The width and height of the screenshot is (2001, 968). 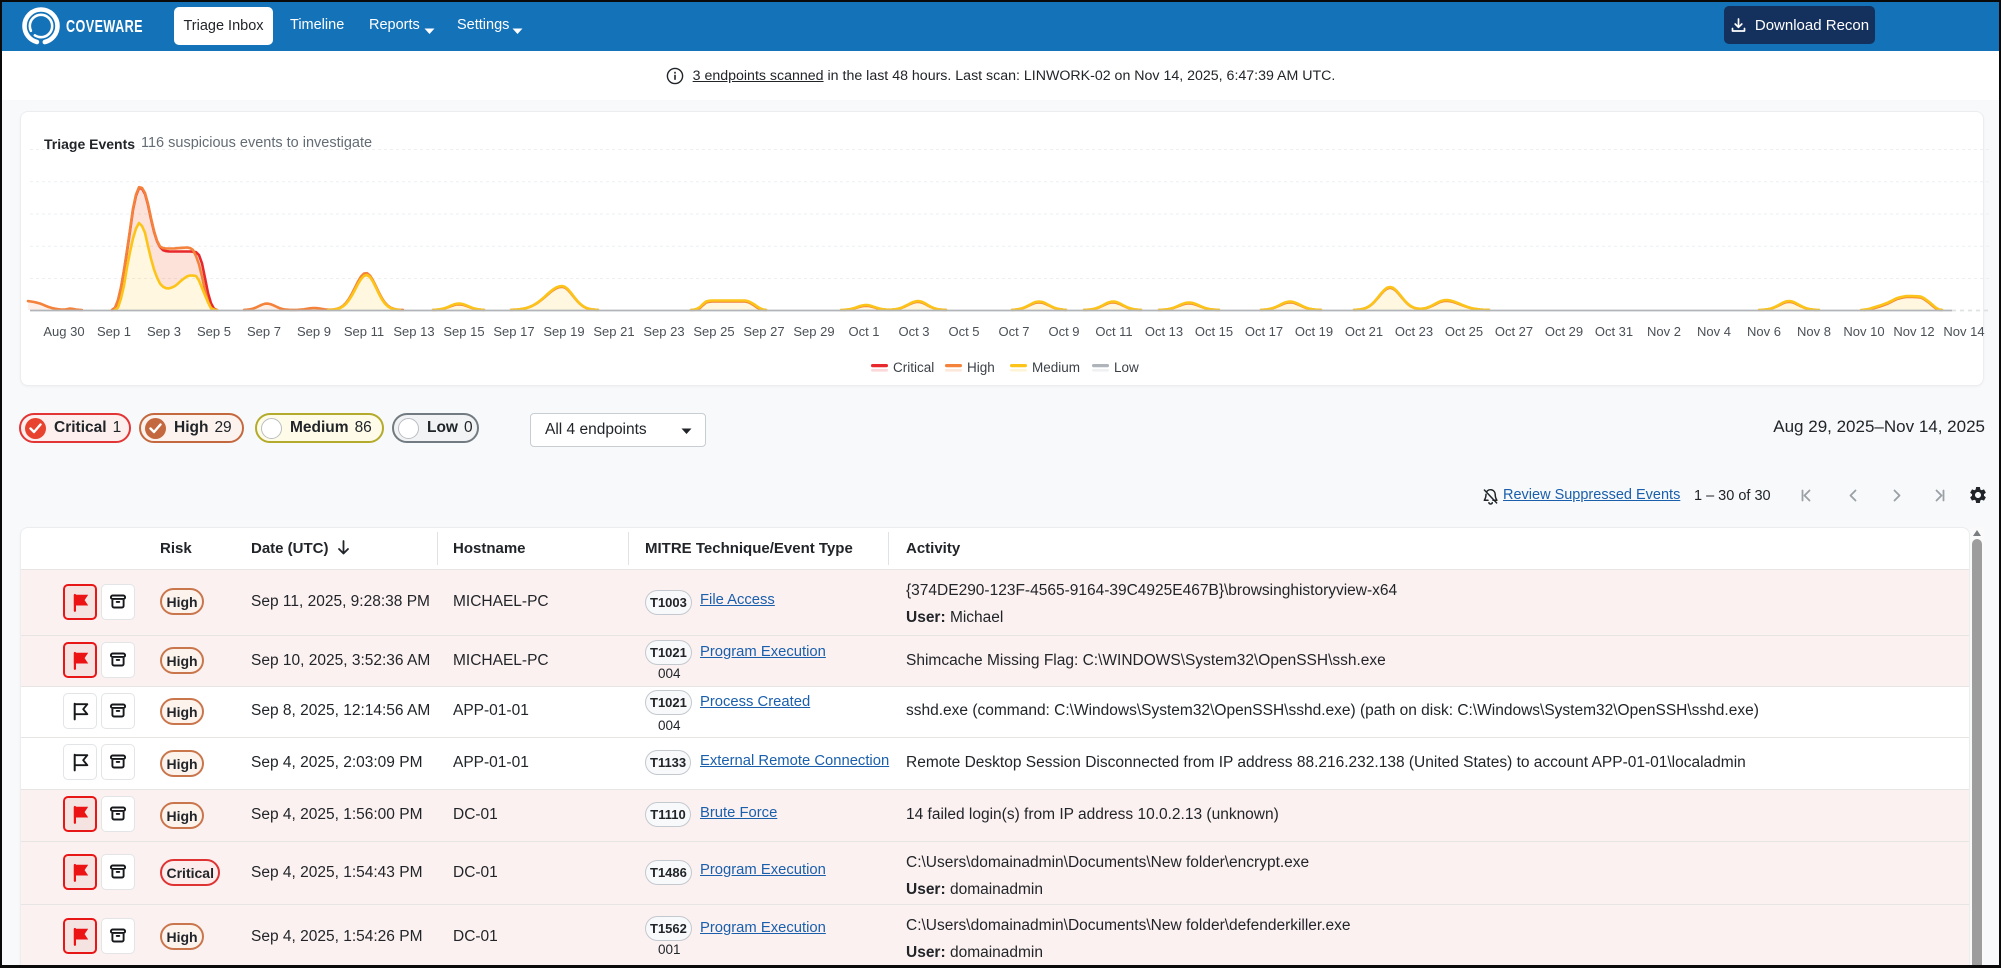 I want to click on svg-text: Oct 11, so click(x=1113, y=331).